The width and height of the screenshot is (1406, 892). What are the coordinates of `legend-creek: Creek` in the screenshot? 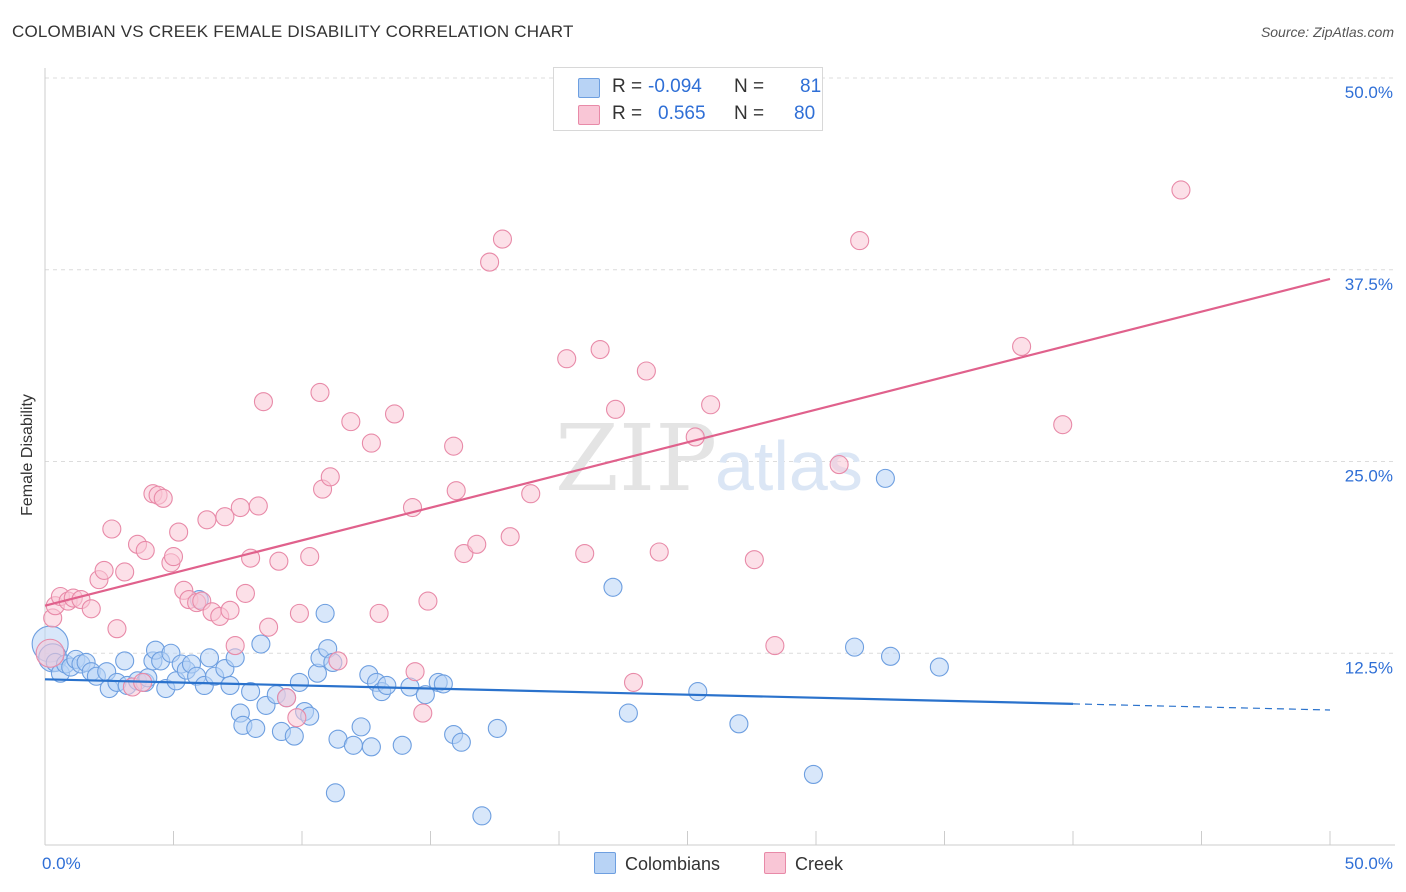 It's located at (803, 863).